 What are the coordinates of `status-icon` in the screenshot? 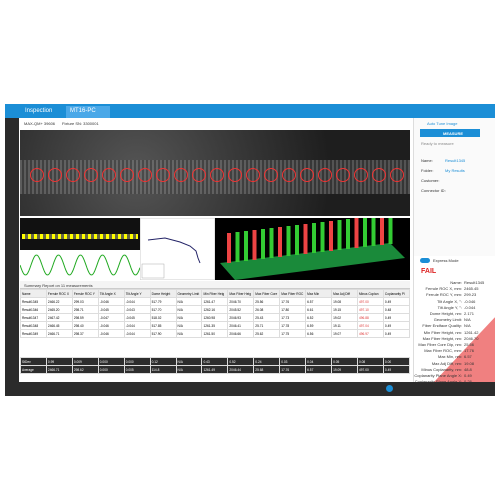 It's located at (389, 388).